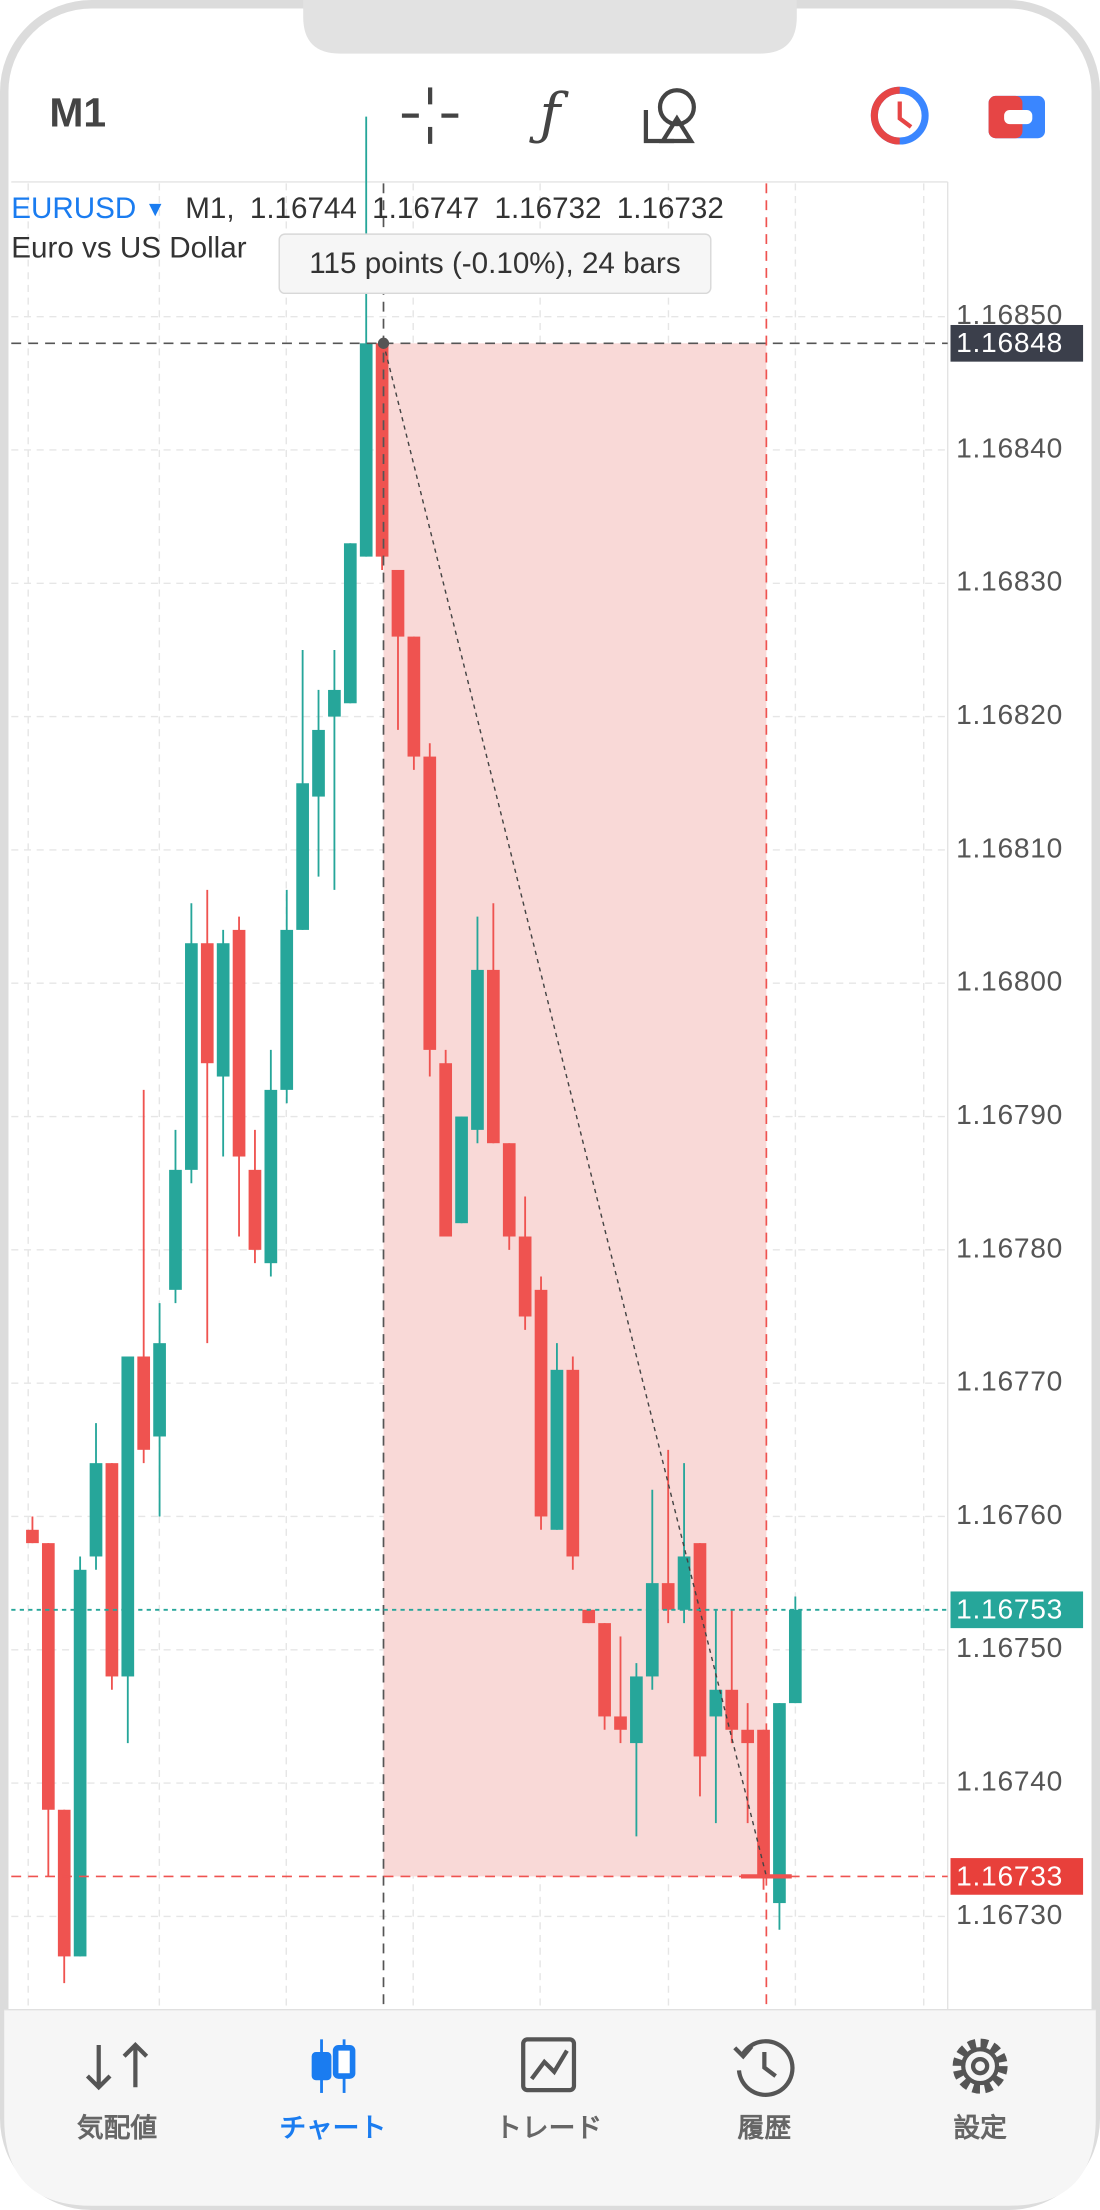  I want to click on trade-tab-icon, so click(549, 2065).